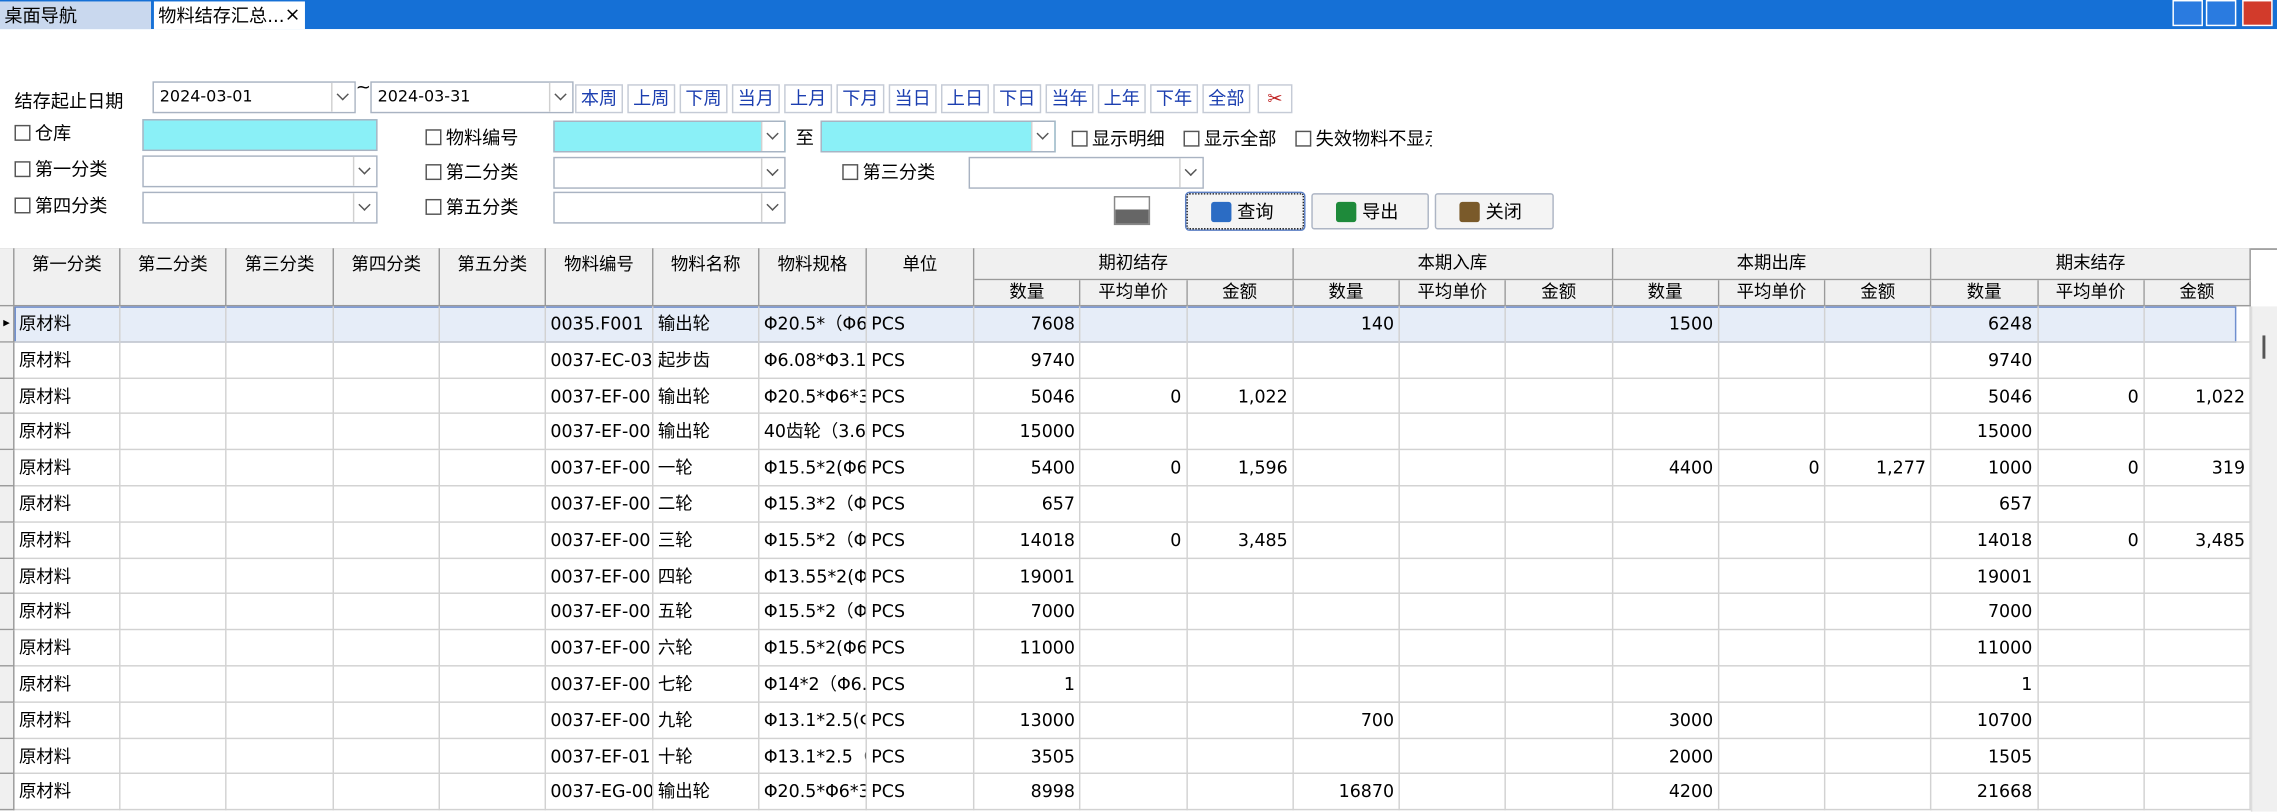 This screenshot has height=812, width=2277. Describe the element at coordinates (755, 99) in the screenshot. I see `period-button: 当月` at that location.